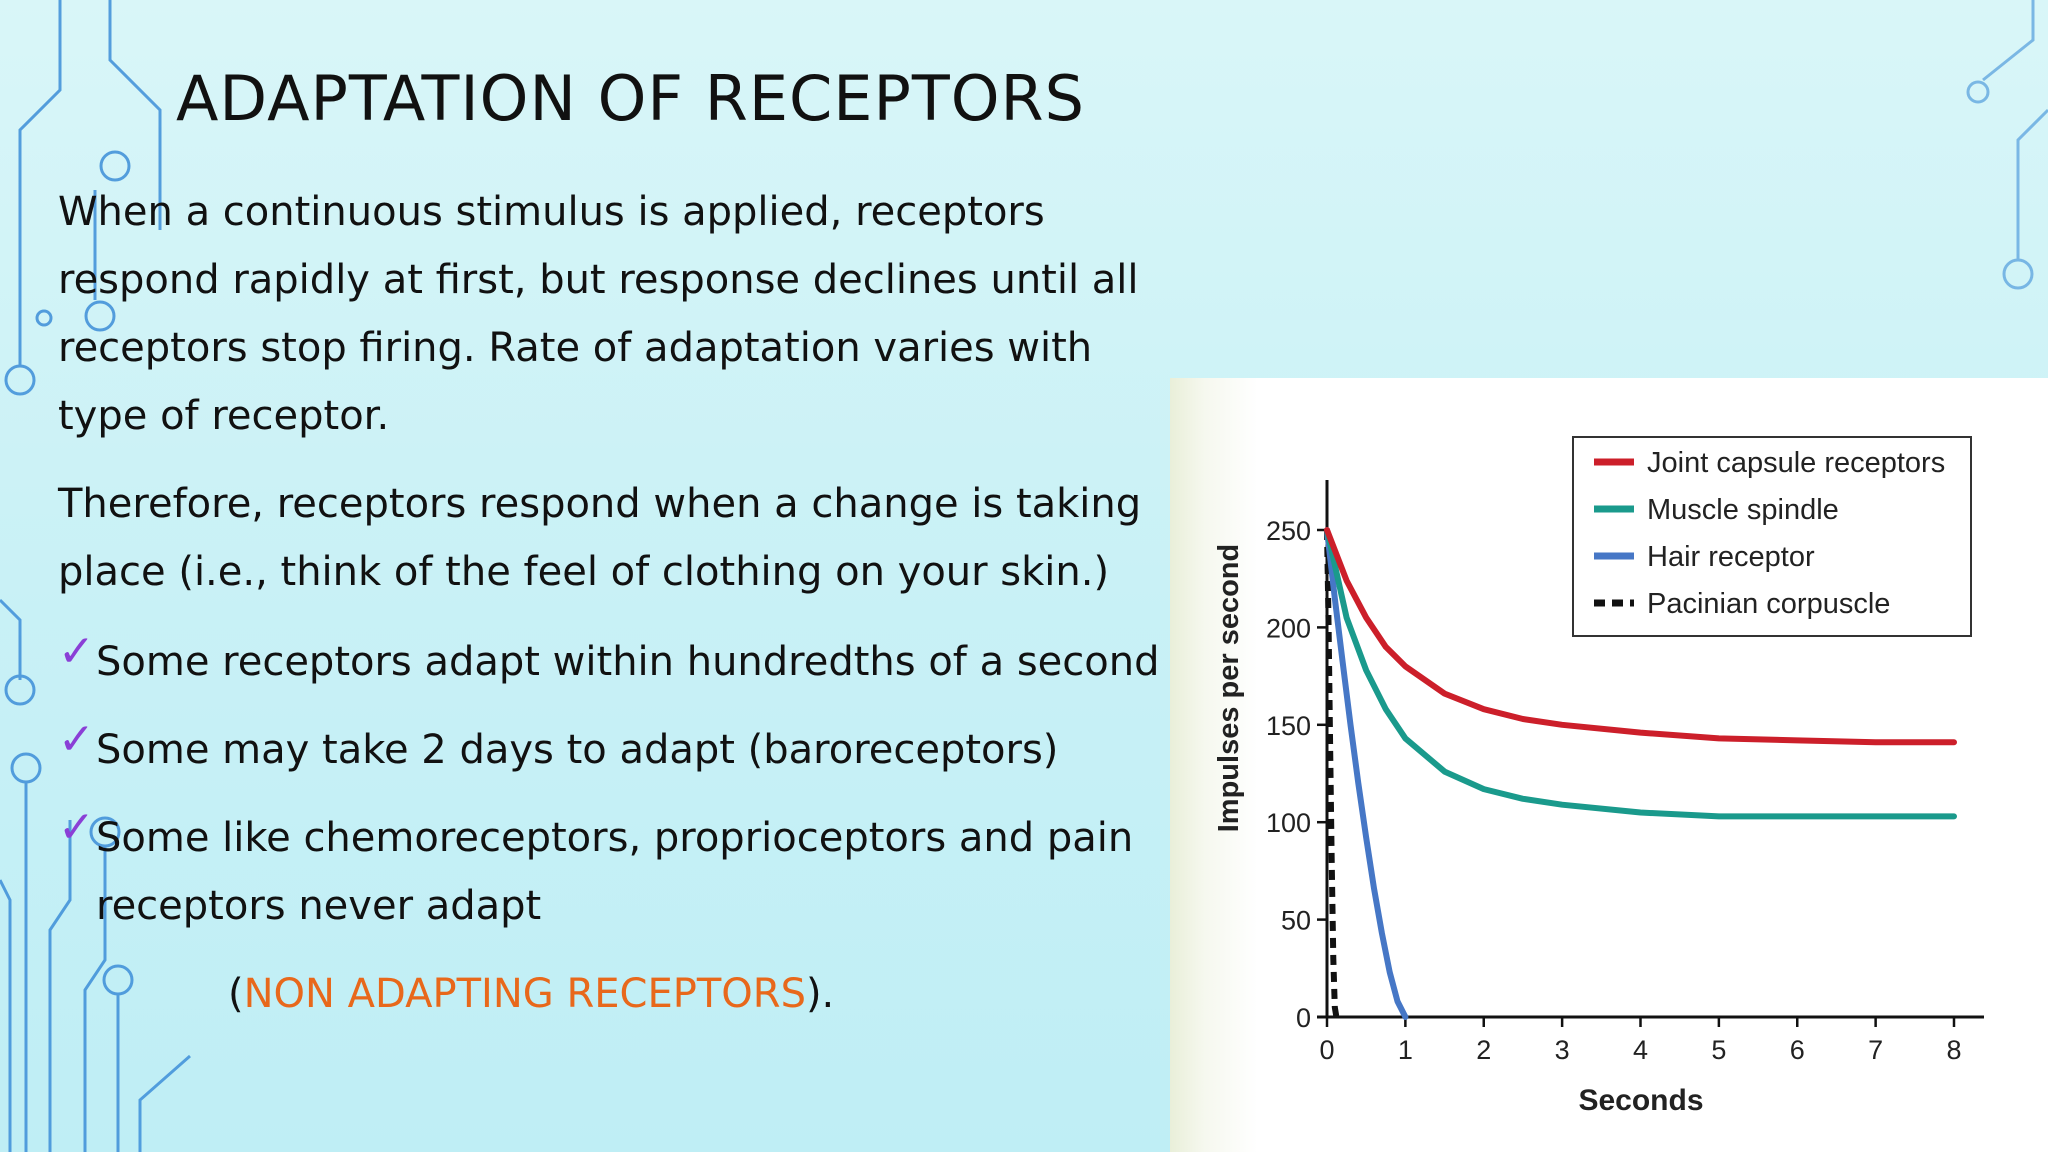  Describe the element at coordinates (1288, 531) in the screenshot. I see `y-tick-label: 250` at that location.